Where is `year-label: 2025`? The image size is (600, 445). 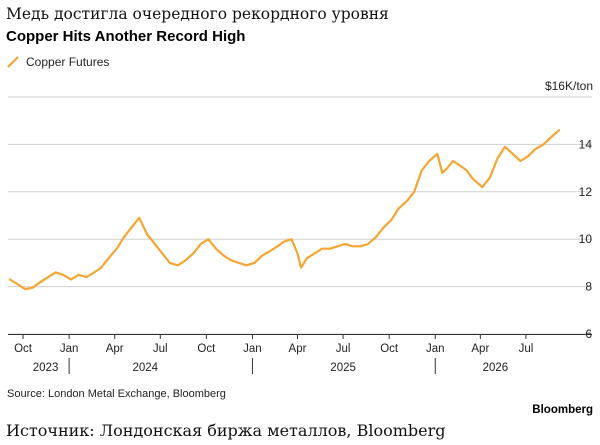 year-label: 2025 is located at coordinates (343, 368).